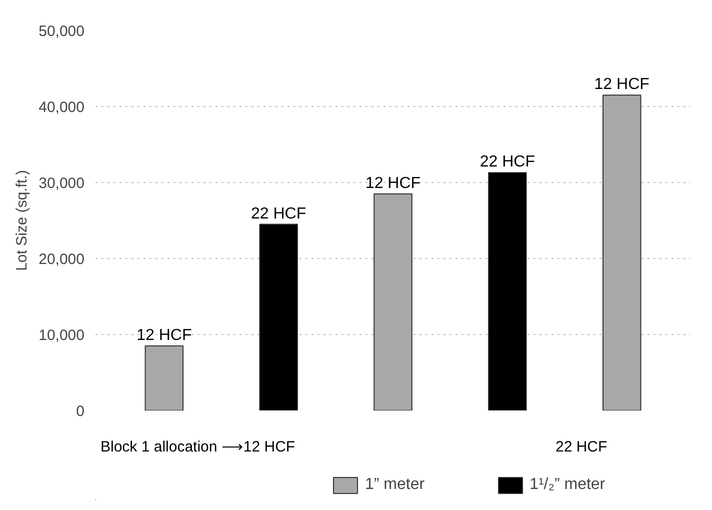  What do you see at coordinates (61, 335) in the screenshot?
I see `y-tick-label: 10,000` at bounding box center [61, 335].